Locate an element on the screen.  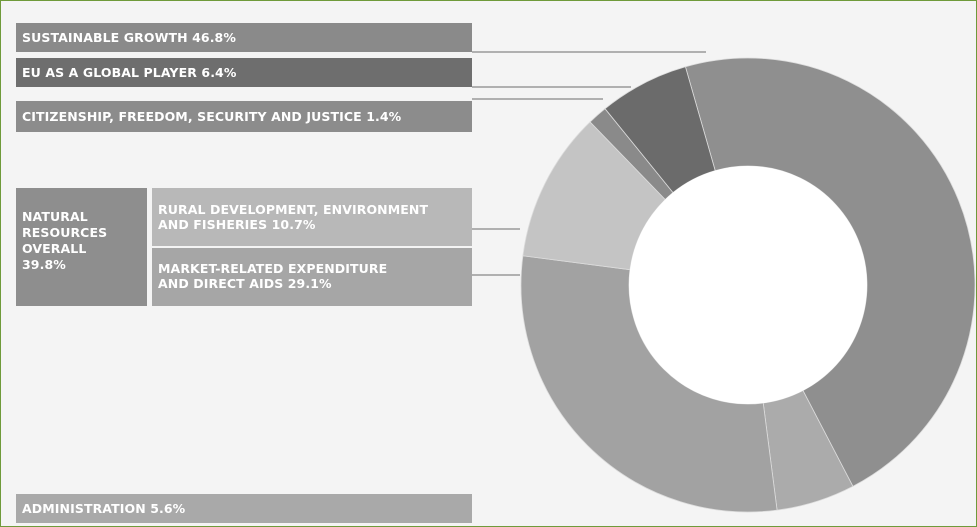
label-natural-resources-overall: NATURAL RESOURCES OVERALL 39.8% is located at coordinates (81, 247).